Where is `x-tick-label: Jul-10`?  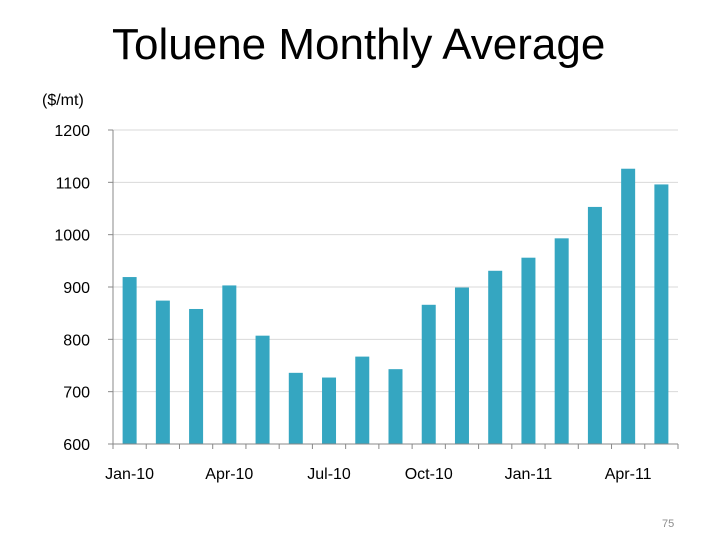 x-tick-label: Jul-10 is located at coordinates (329, 474).